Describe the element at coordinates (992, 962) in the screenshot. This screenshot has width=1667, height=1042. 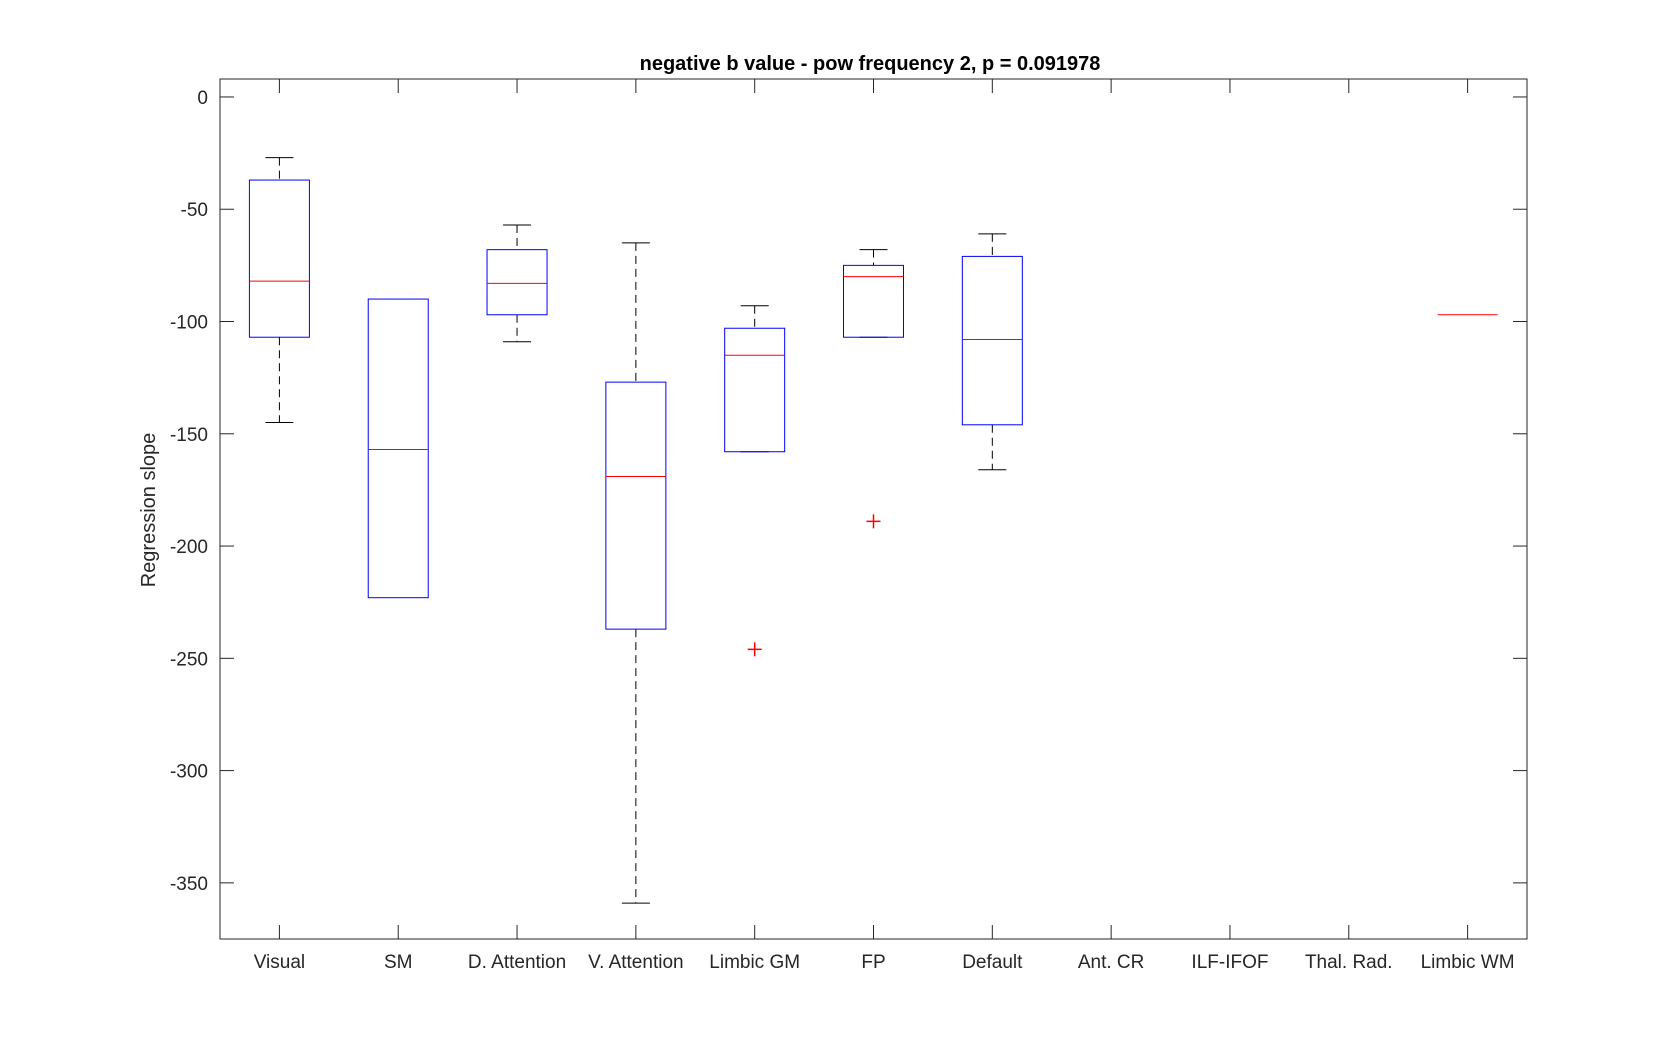
I see `x-tick-label: Default` at that location.